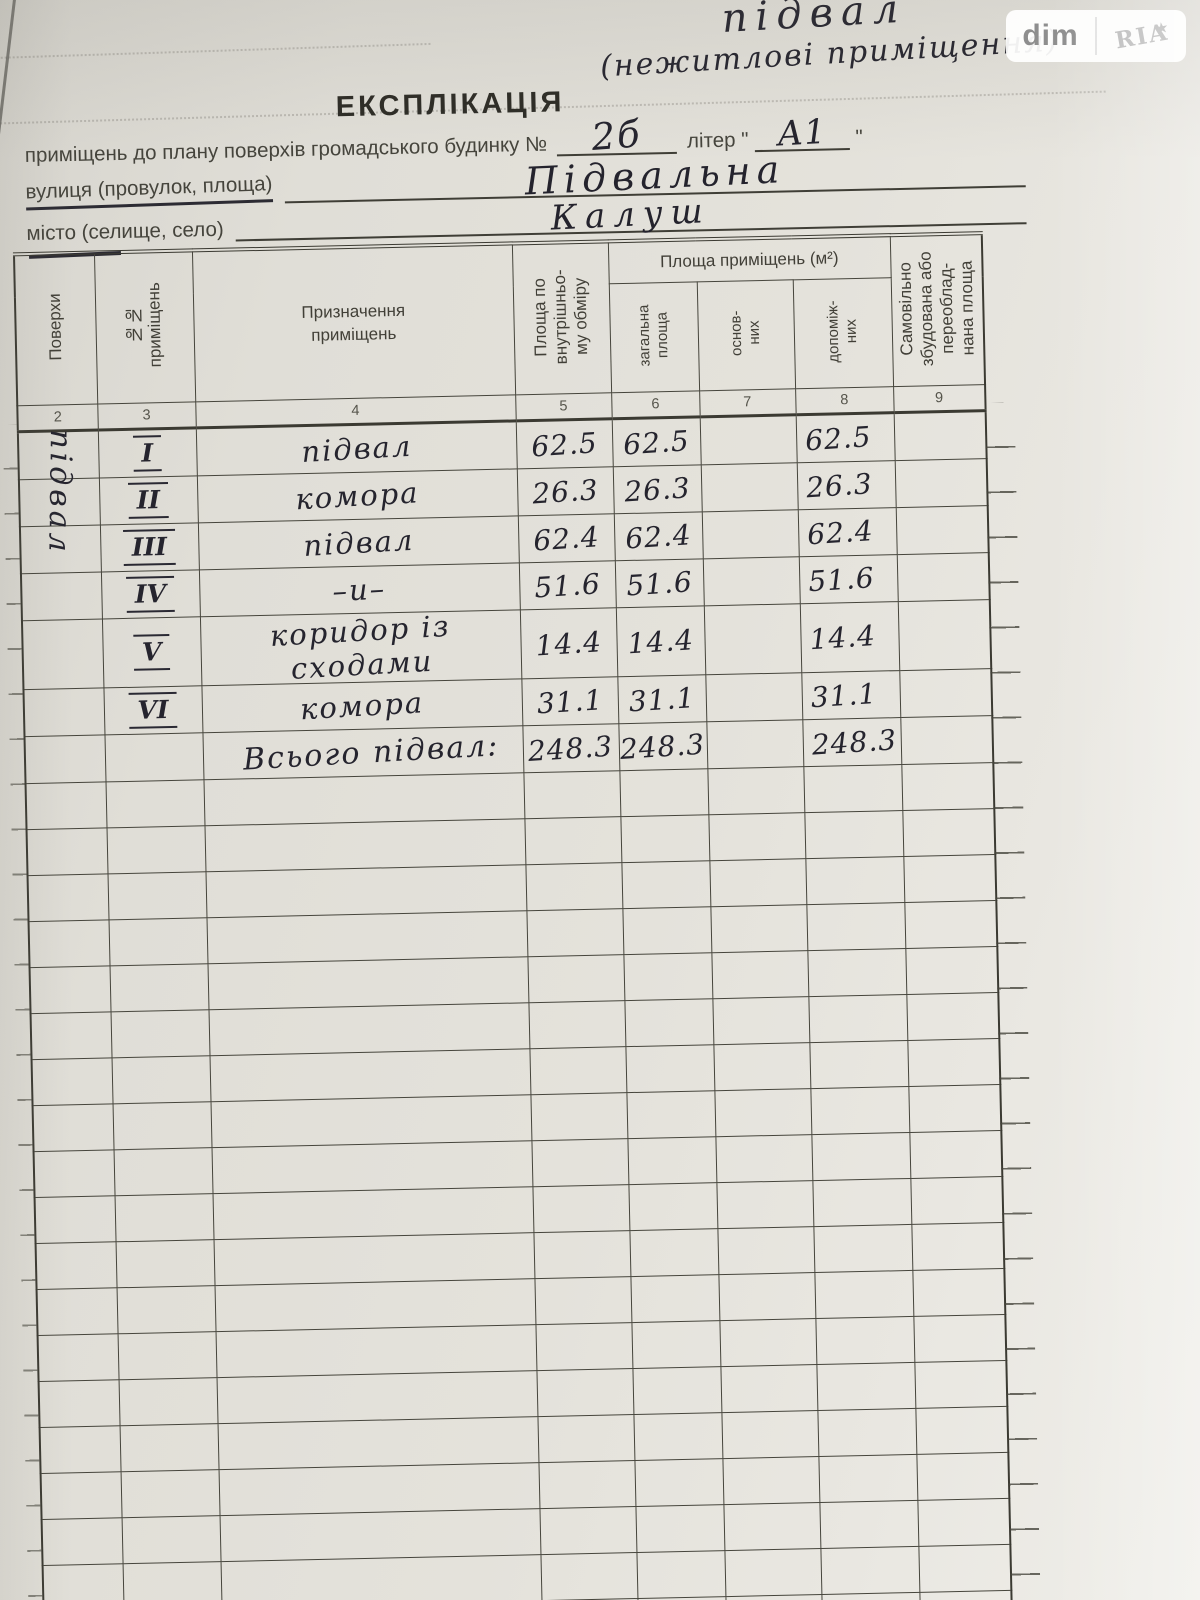  I want to click on faint-ruling-line, so click(215, 50).